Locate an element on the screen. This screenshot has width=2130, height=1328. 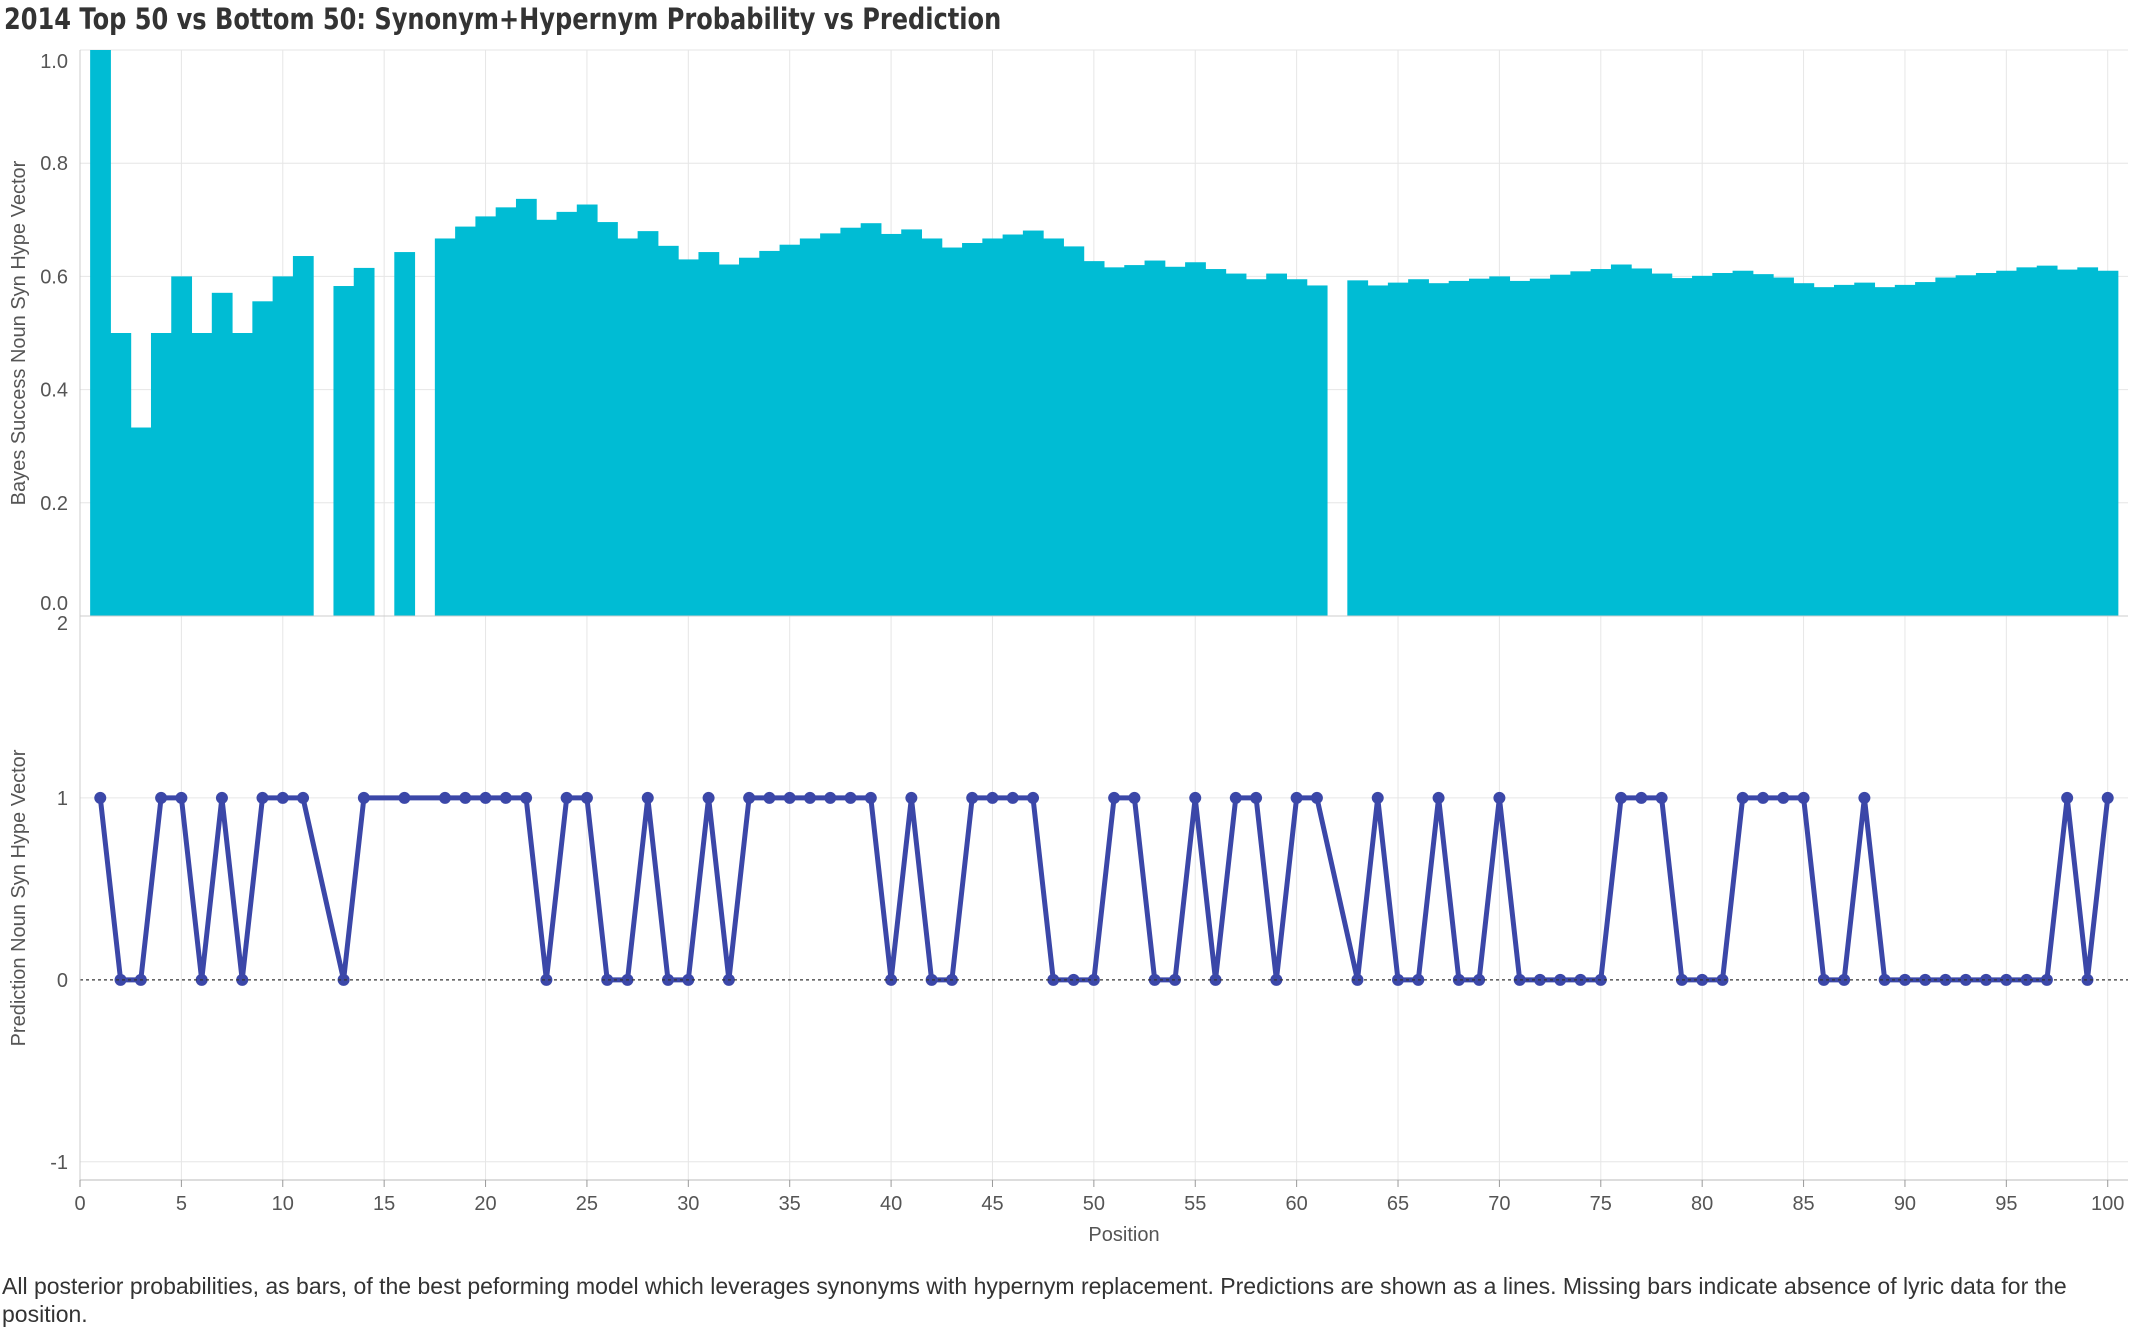
y-tick-label-bottom-1: 1 is located at coordinates (62, 799).